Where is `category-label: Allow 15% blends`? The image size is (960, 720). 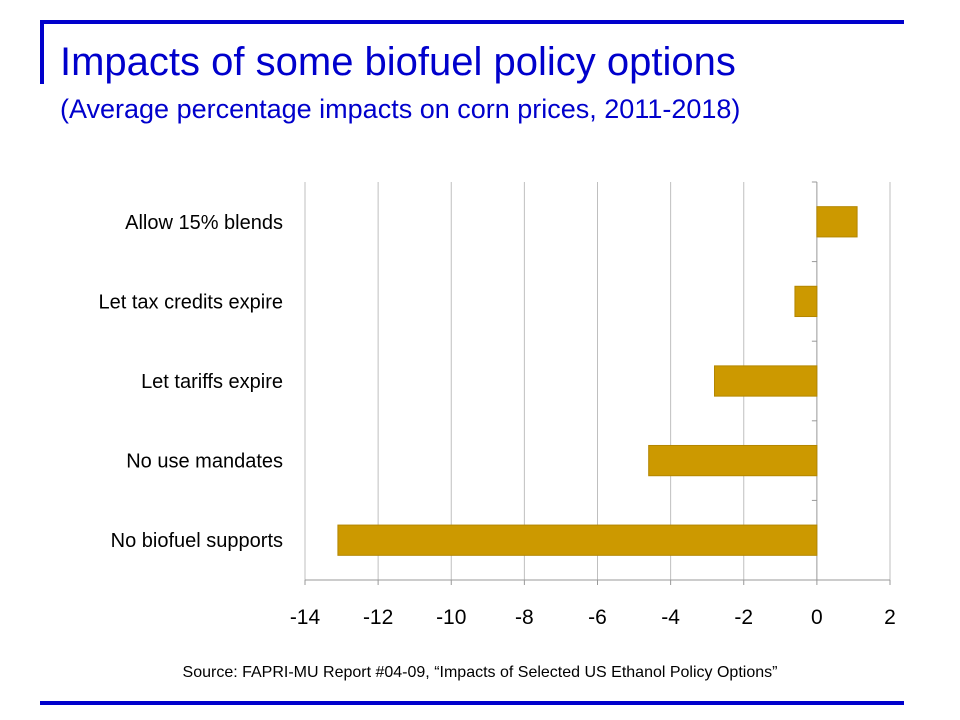 category-label: Allow 15% blends is located at coordinates (204, 223).